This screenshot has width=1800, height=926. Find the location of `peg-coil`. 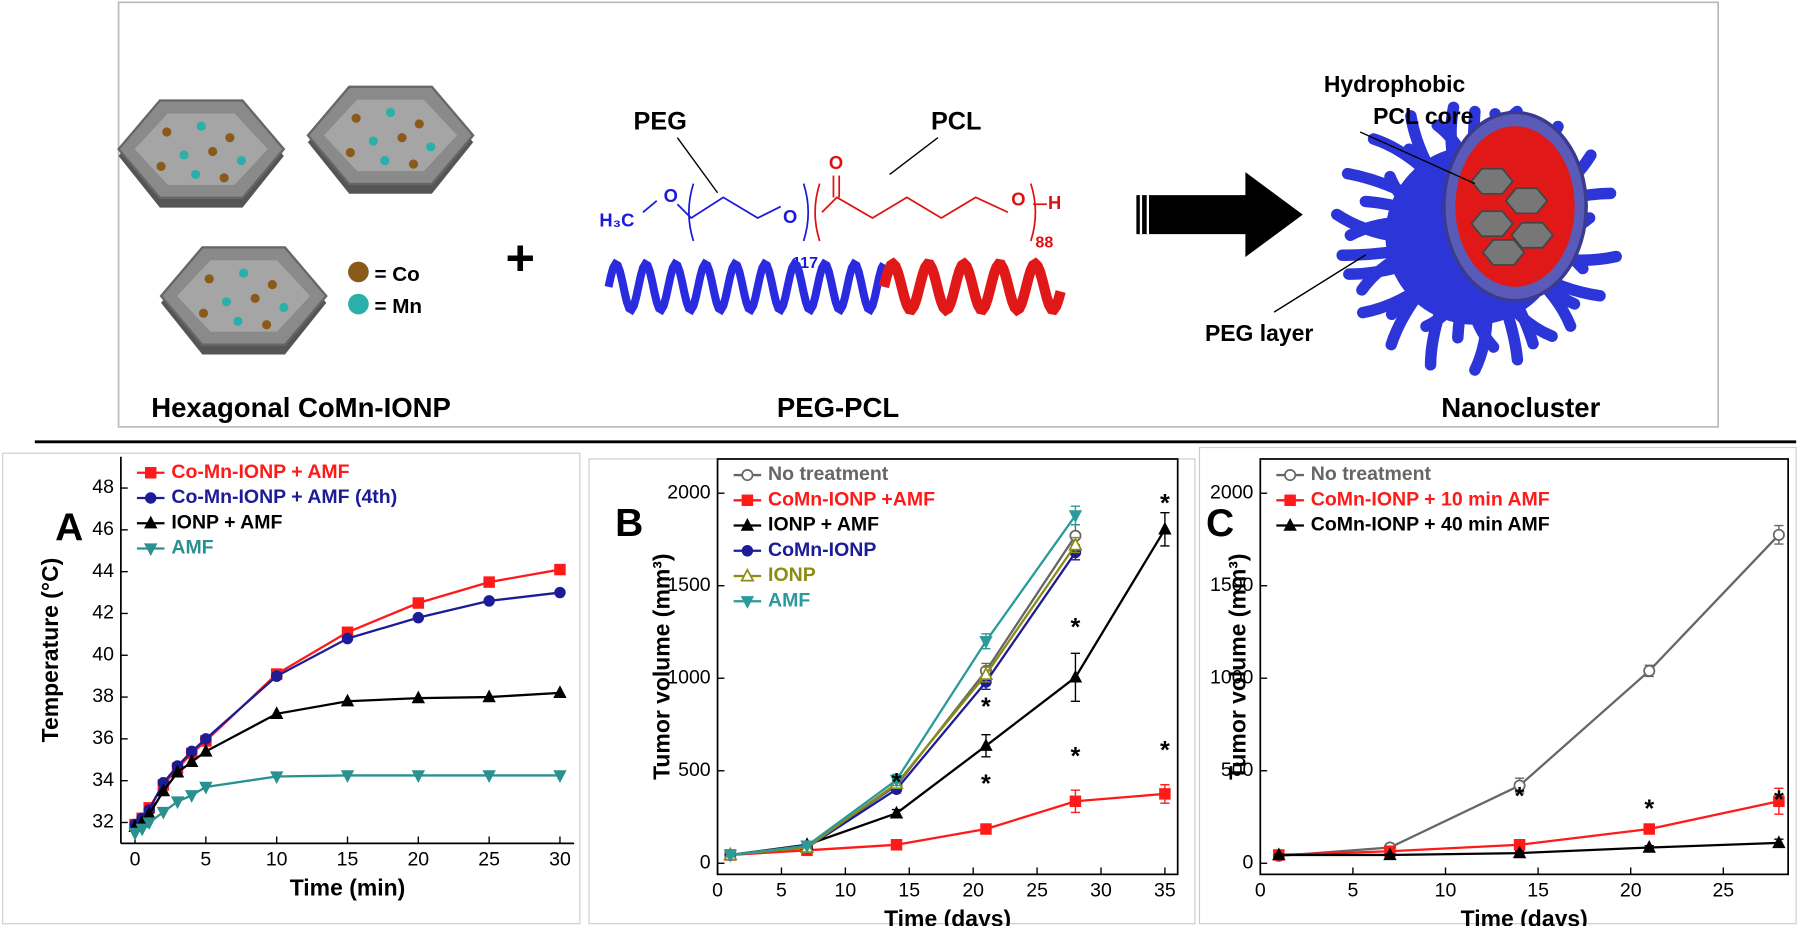

peg-coil is located at coordinates (746, 287).